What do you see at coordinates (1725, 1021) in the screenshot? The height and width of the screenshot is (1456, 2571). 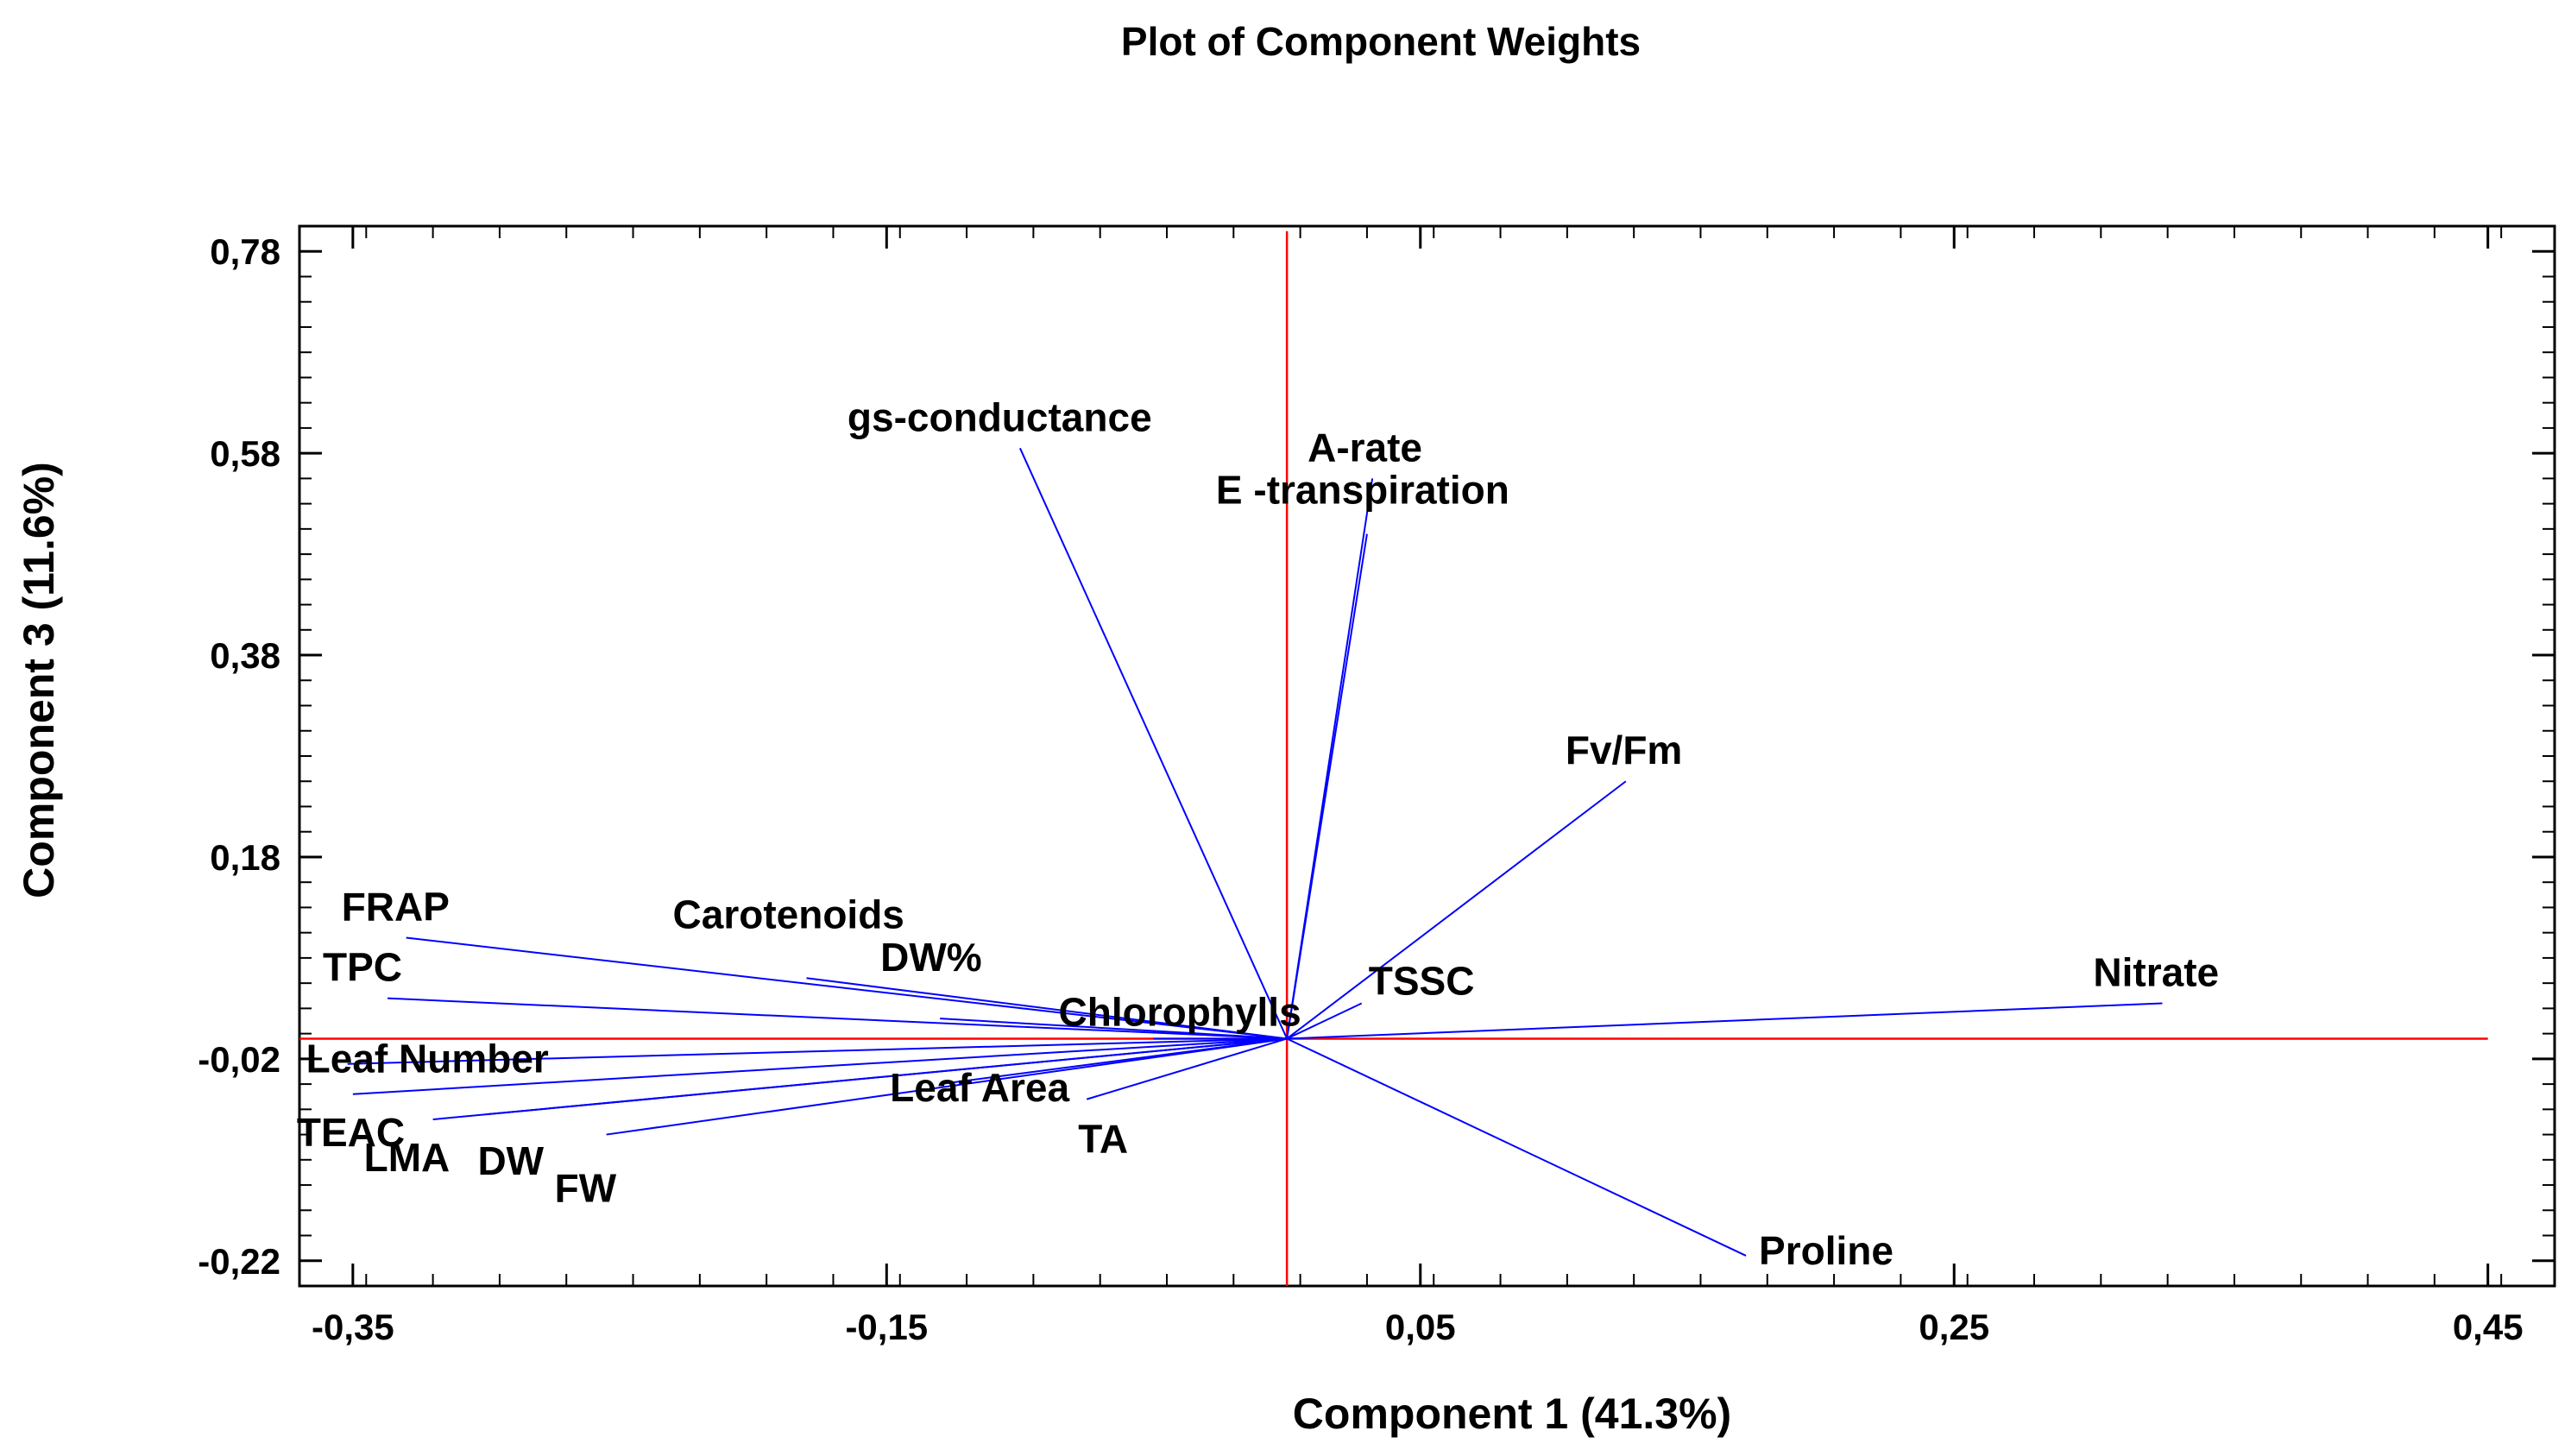 I see `vector-nitrate` at bounding box center [1725, 1021].